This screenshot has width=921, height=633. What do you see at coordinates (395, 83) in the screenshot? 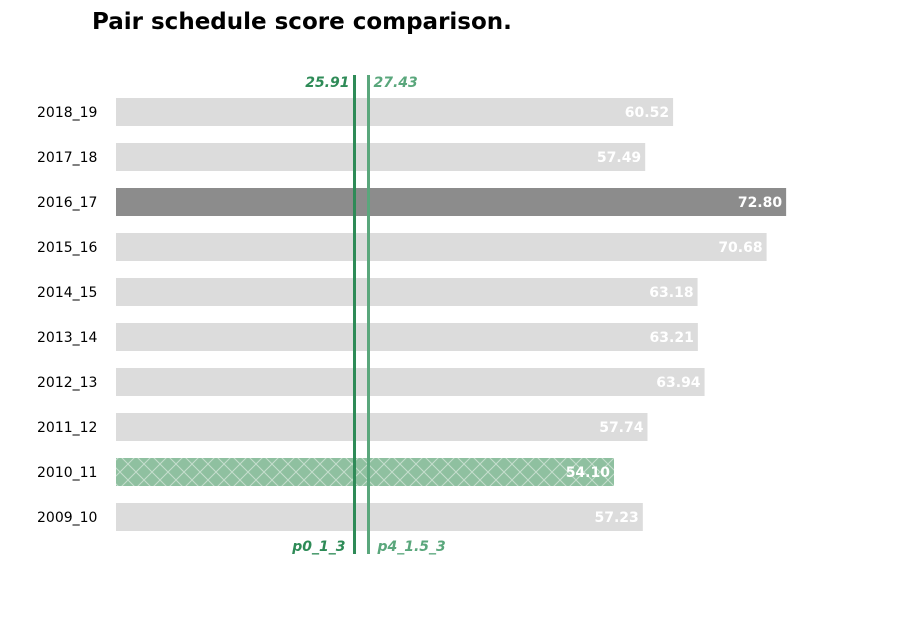
I see `reference-value-p4_1.5_3: 27.43` at bounding box center [395, 83].